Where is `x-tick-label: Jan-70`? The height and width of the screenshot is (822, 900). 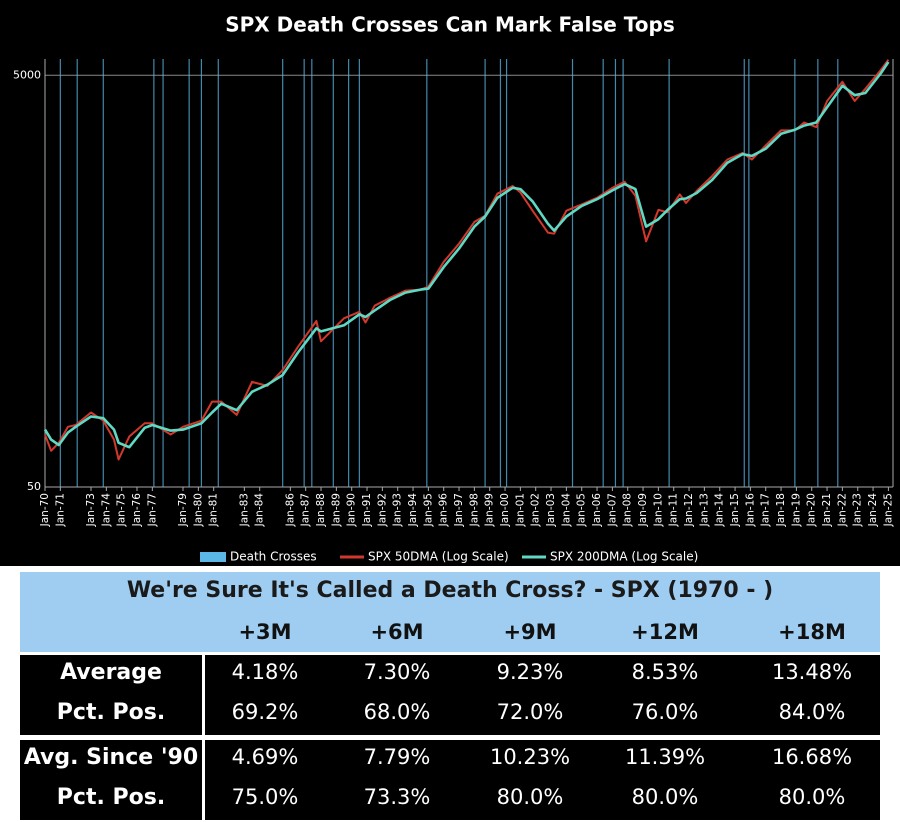
x-tick-label: Jan-70 is located at coordinates (45, 510).